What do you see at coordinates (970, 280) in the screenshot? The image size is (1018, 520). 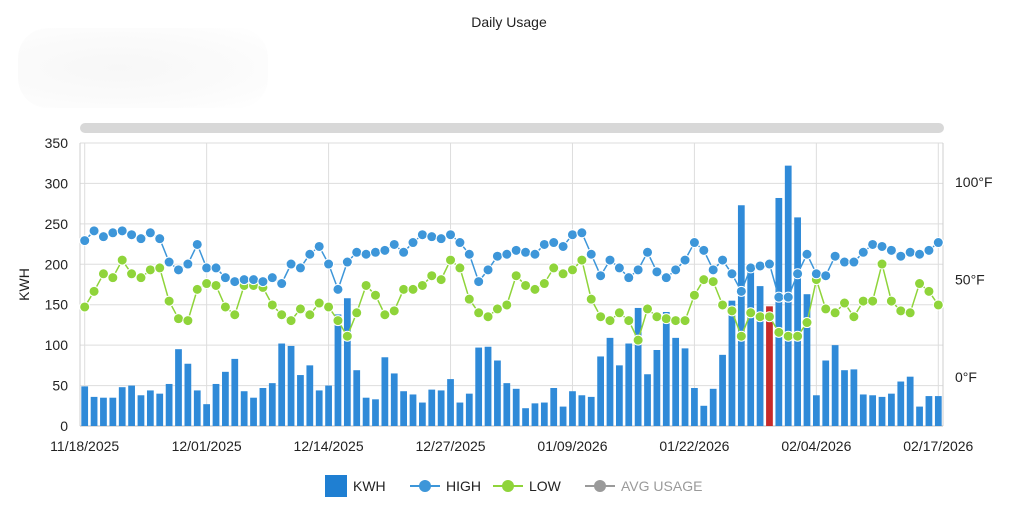 I see `y2-tick-label: 50°F` at bounding box center [970, 280].